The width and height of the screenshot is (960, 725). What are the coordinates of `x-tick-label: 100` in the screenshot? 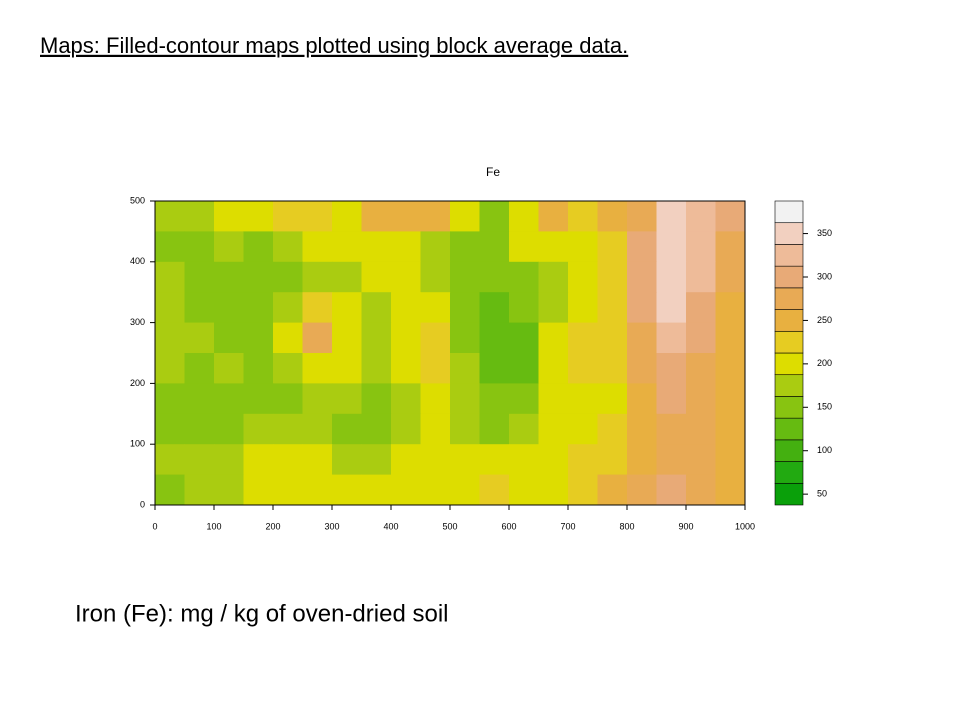 It's located at (213, 526).